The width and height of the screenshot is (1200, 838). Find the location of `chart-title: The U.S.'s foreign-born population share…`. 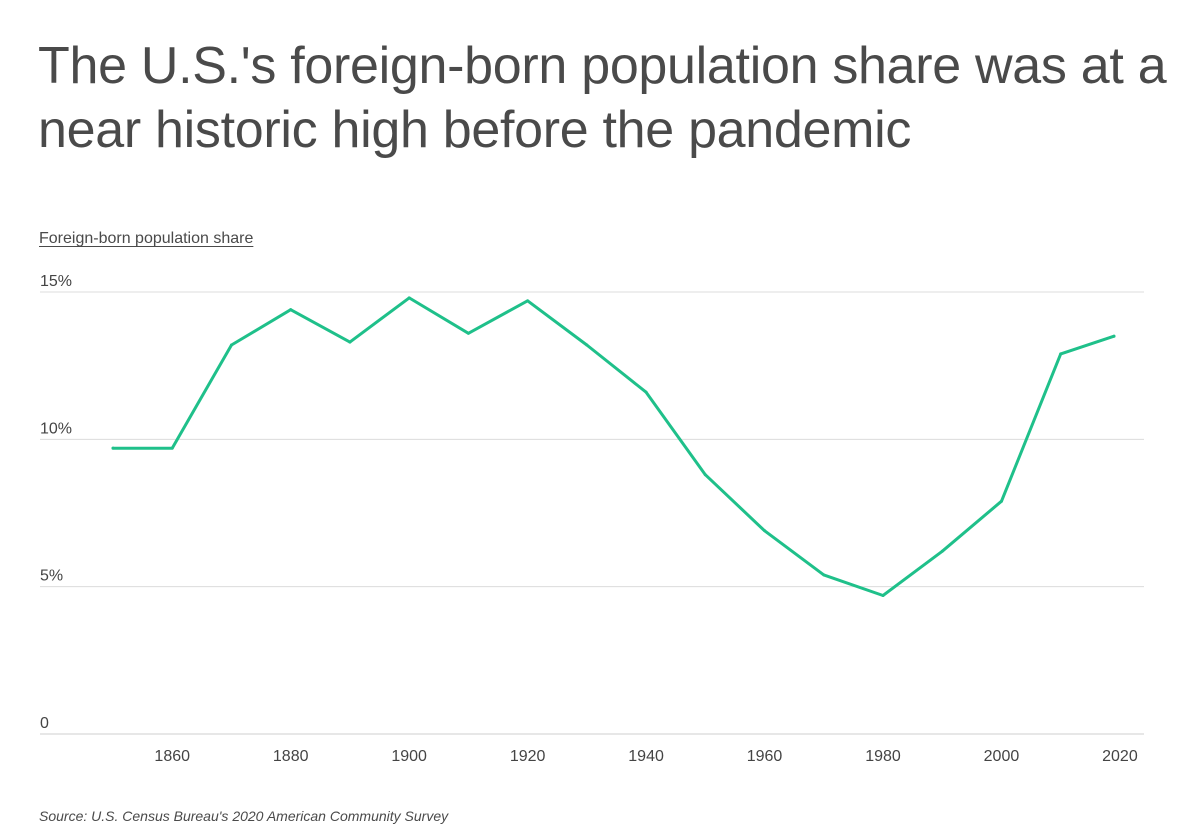

chart-title: The U.S.'s foreign-born population share… is located at coordinates (602, 98).